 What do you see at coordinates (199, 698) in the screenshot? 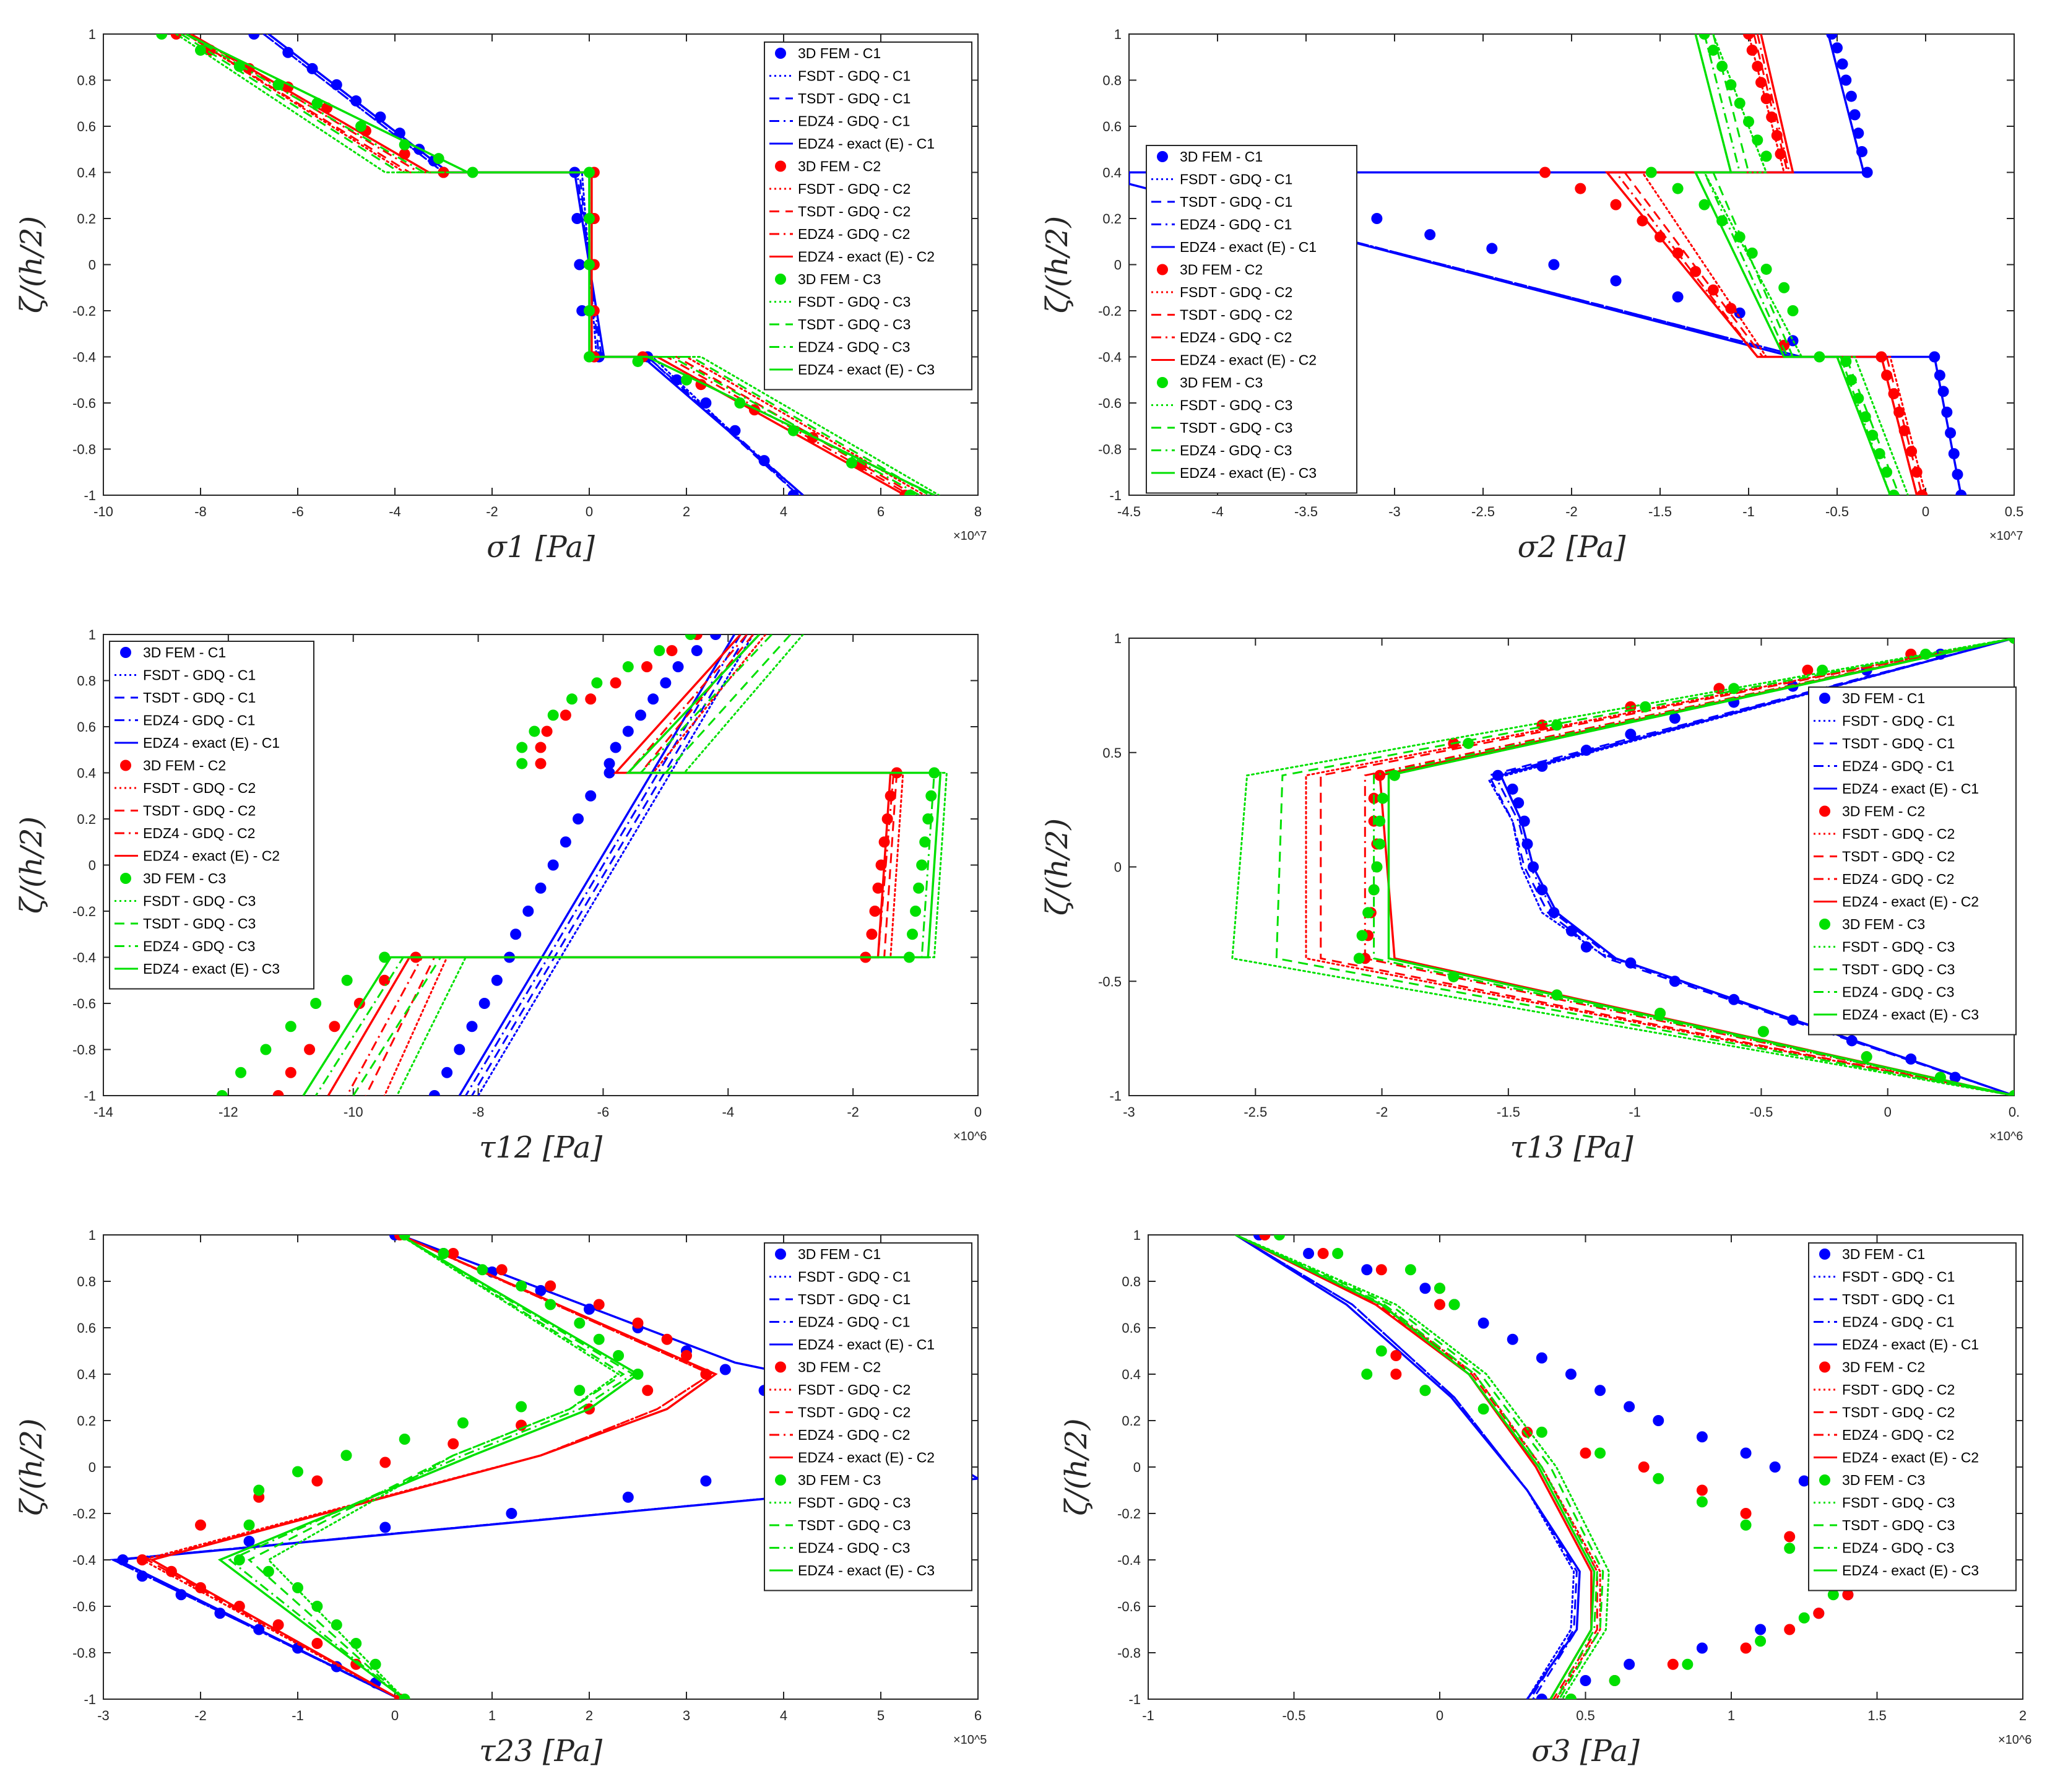
I see `legend-entry: TSDT - GDQ - C1` at bounding box center [199, 698].